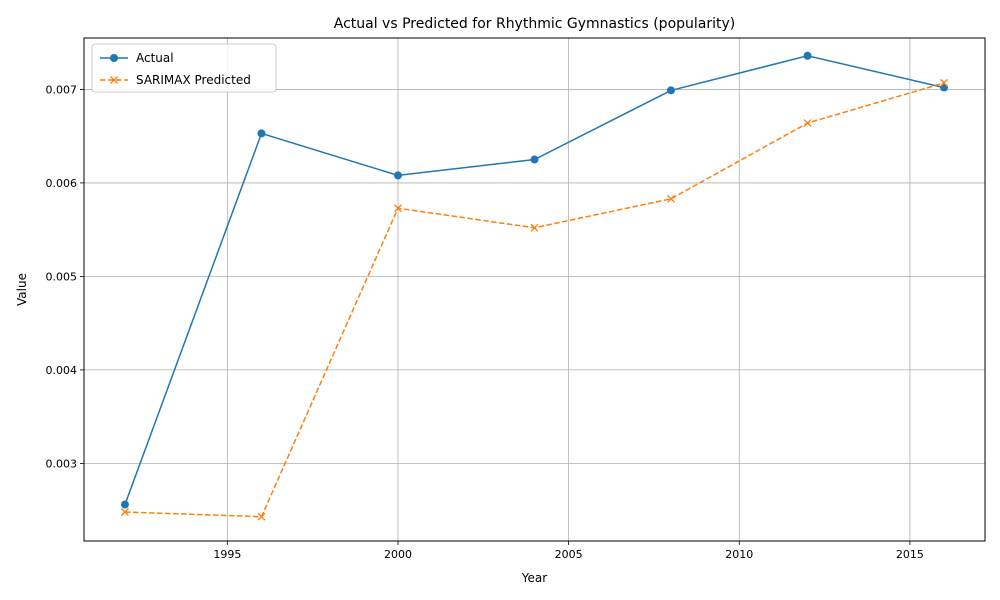 The image size is (1000, 600). I want to click on y-tick-label: 0.003, so click(62, 463).